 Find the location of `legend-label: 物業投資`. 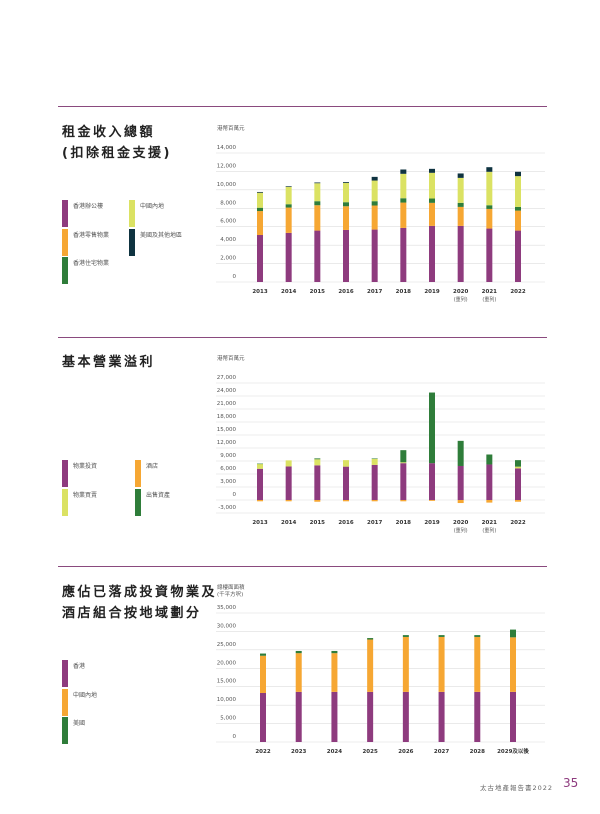

legend-label: 物業投資 is located at coordinates (85, 466).